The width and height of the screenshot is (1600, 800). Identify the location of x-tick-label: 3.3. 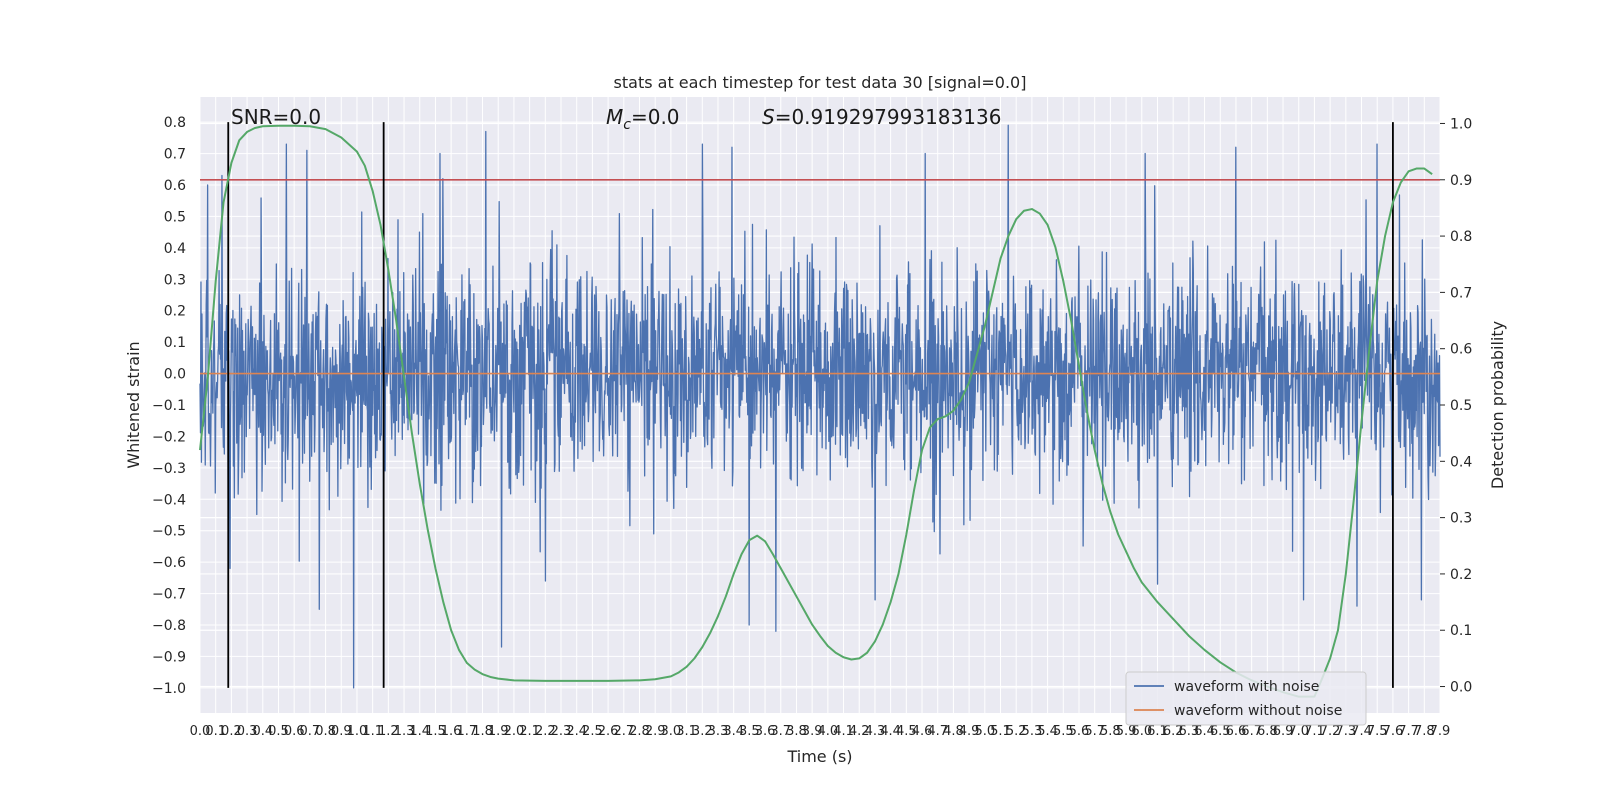
(718, 731).